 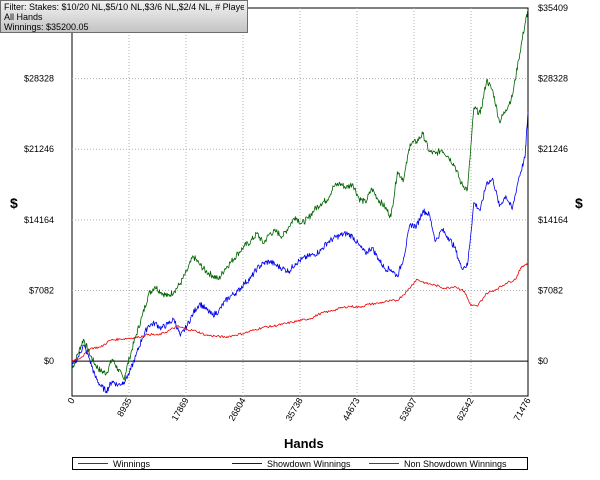 I want to click on x-tick-label: 26804, so click(x=237, y=409).